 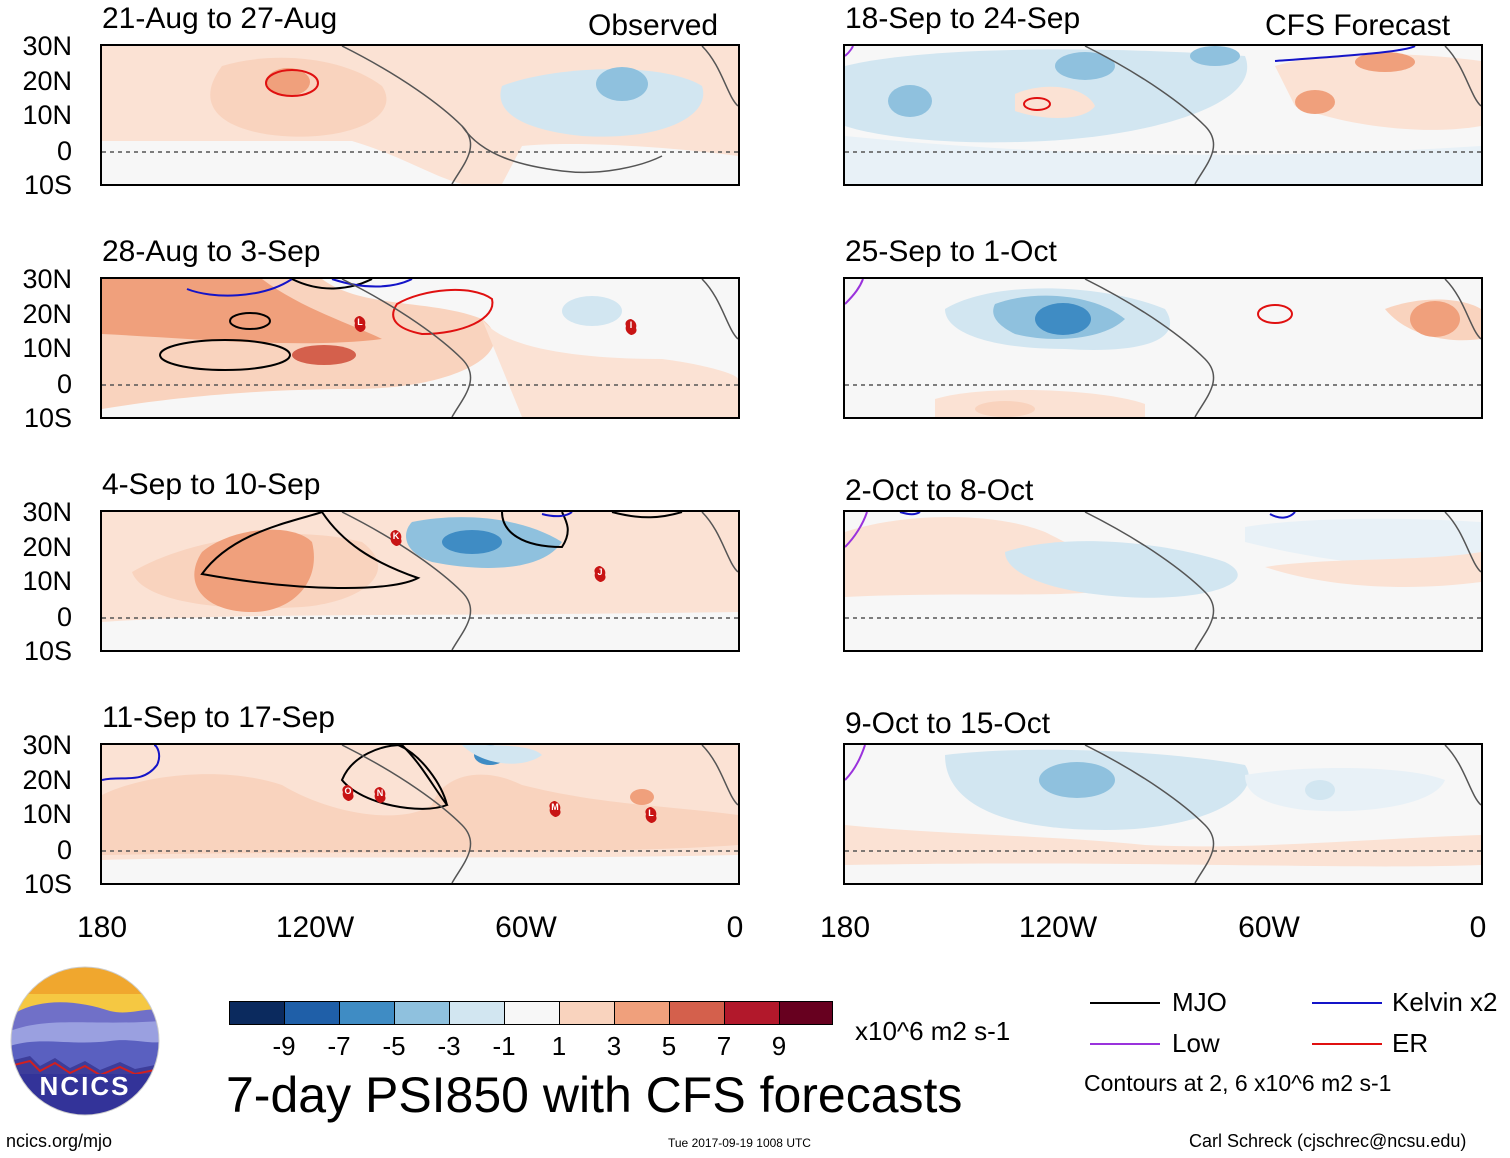 I want to click on map-panel-7: O N M L, so click(x=420, y=814).